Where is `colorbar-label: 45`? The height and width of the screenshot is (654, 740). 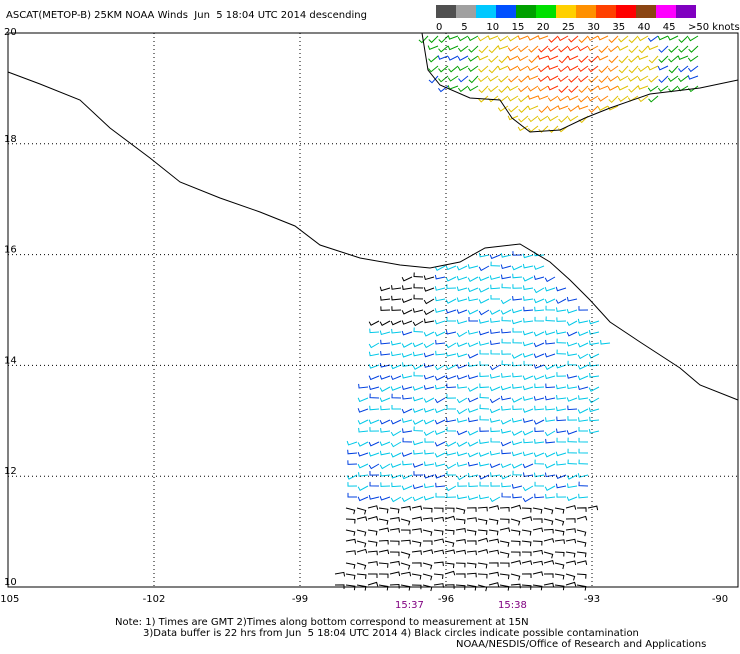 colorbar-label: 45 is located at coordinates (669, 27).